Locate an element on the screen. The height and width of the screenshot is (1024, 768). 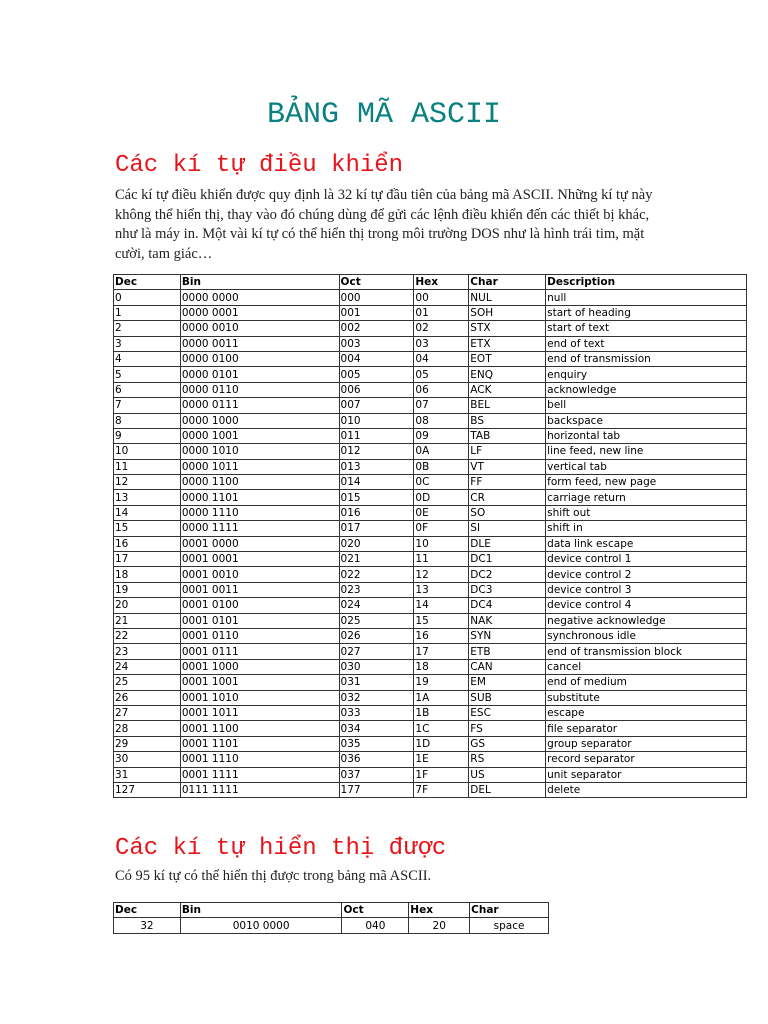
cell-dec: 16 is located at coordinates (147, 544).